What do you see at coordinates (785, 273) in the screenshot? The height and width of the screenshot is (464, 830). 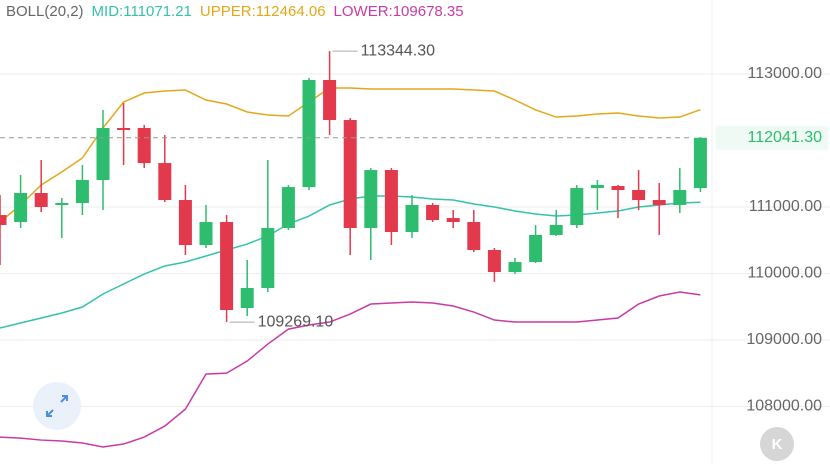 I see `y-tick-label: 110000.00` at bounding box center [785, 273].